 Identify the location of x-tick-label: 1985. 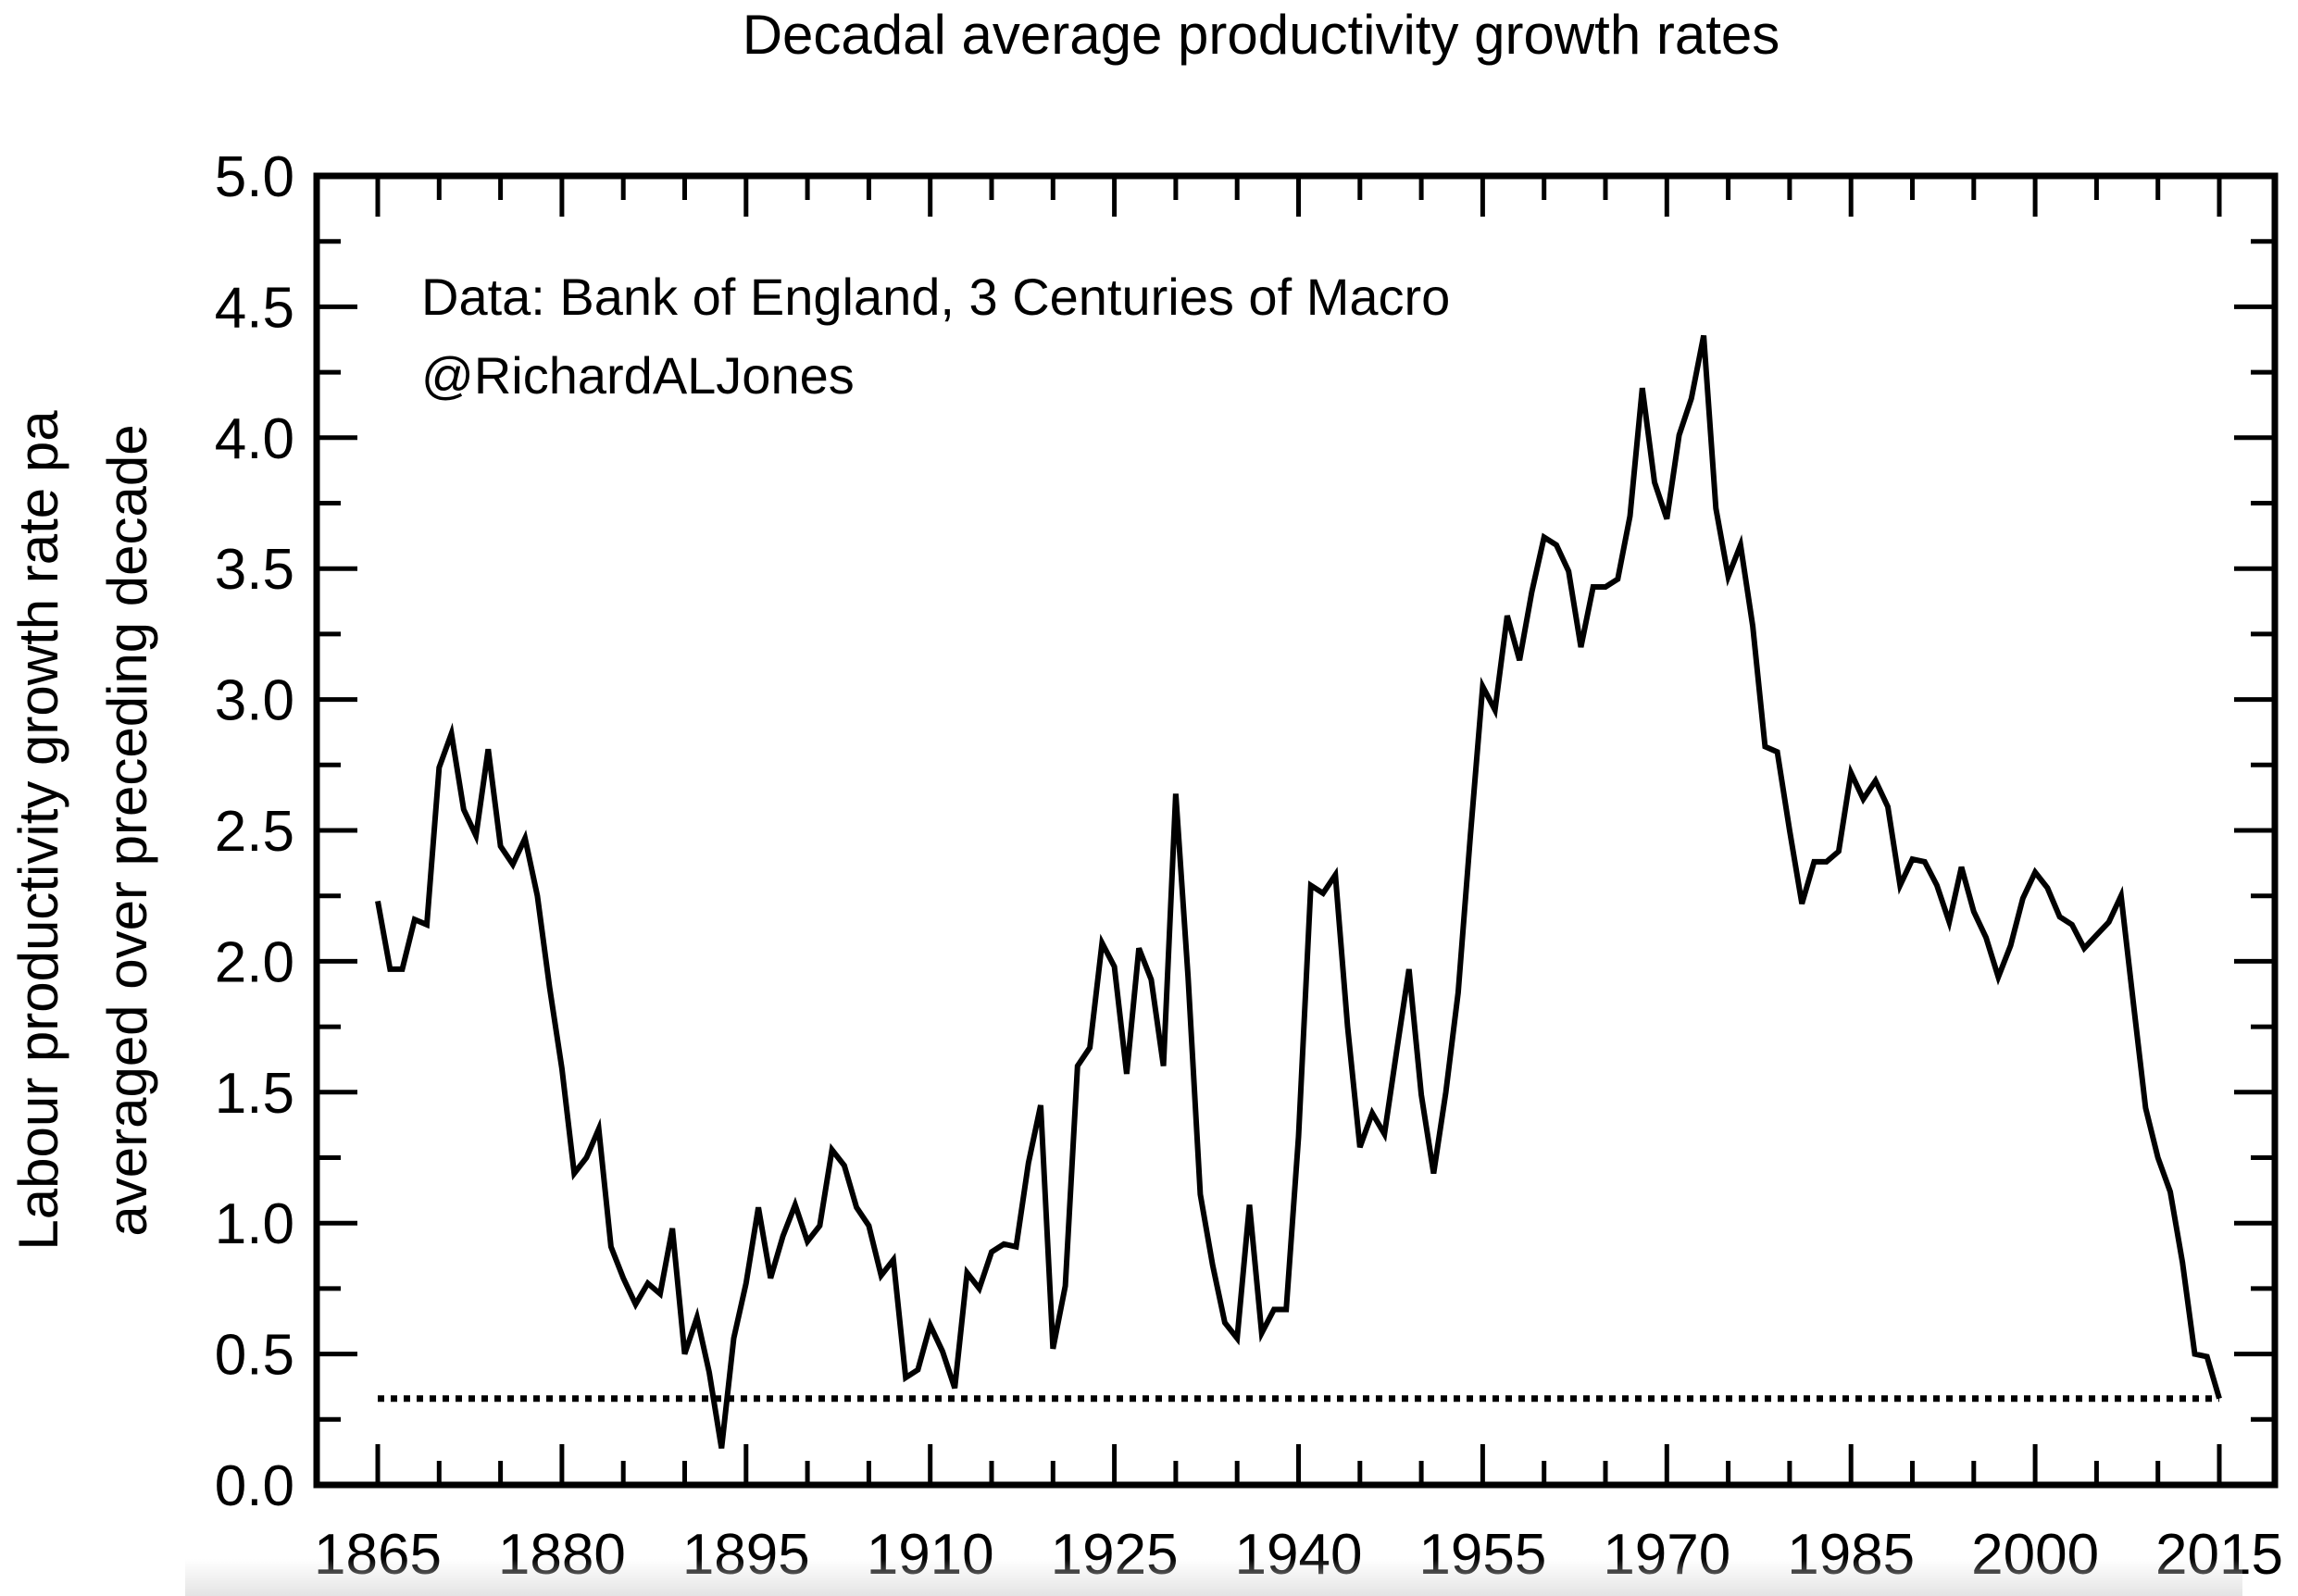
(1851, 1555).